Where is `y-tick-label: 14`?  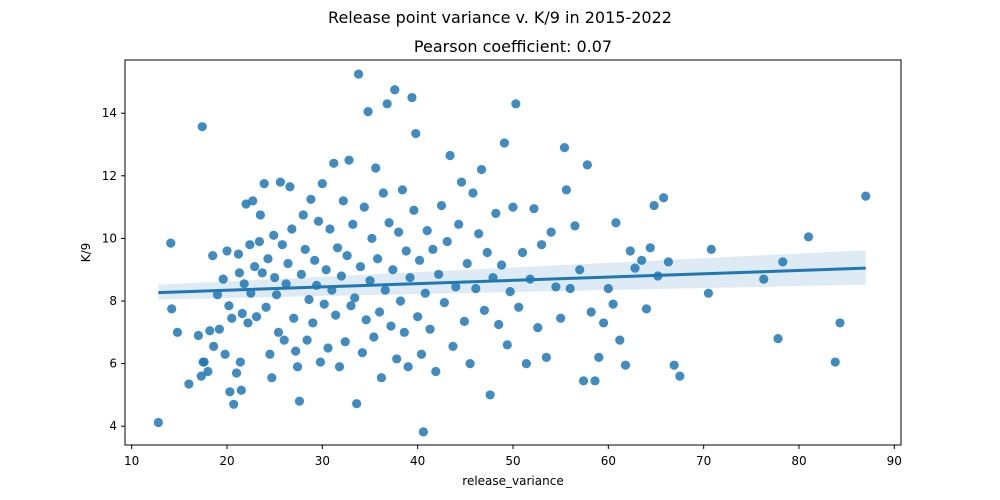
y-tick-label: 14 is located at coordinates (109, 113).